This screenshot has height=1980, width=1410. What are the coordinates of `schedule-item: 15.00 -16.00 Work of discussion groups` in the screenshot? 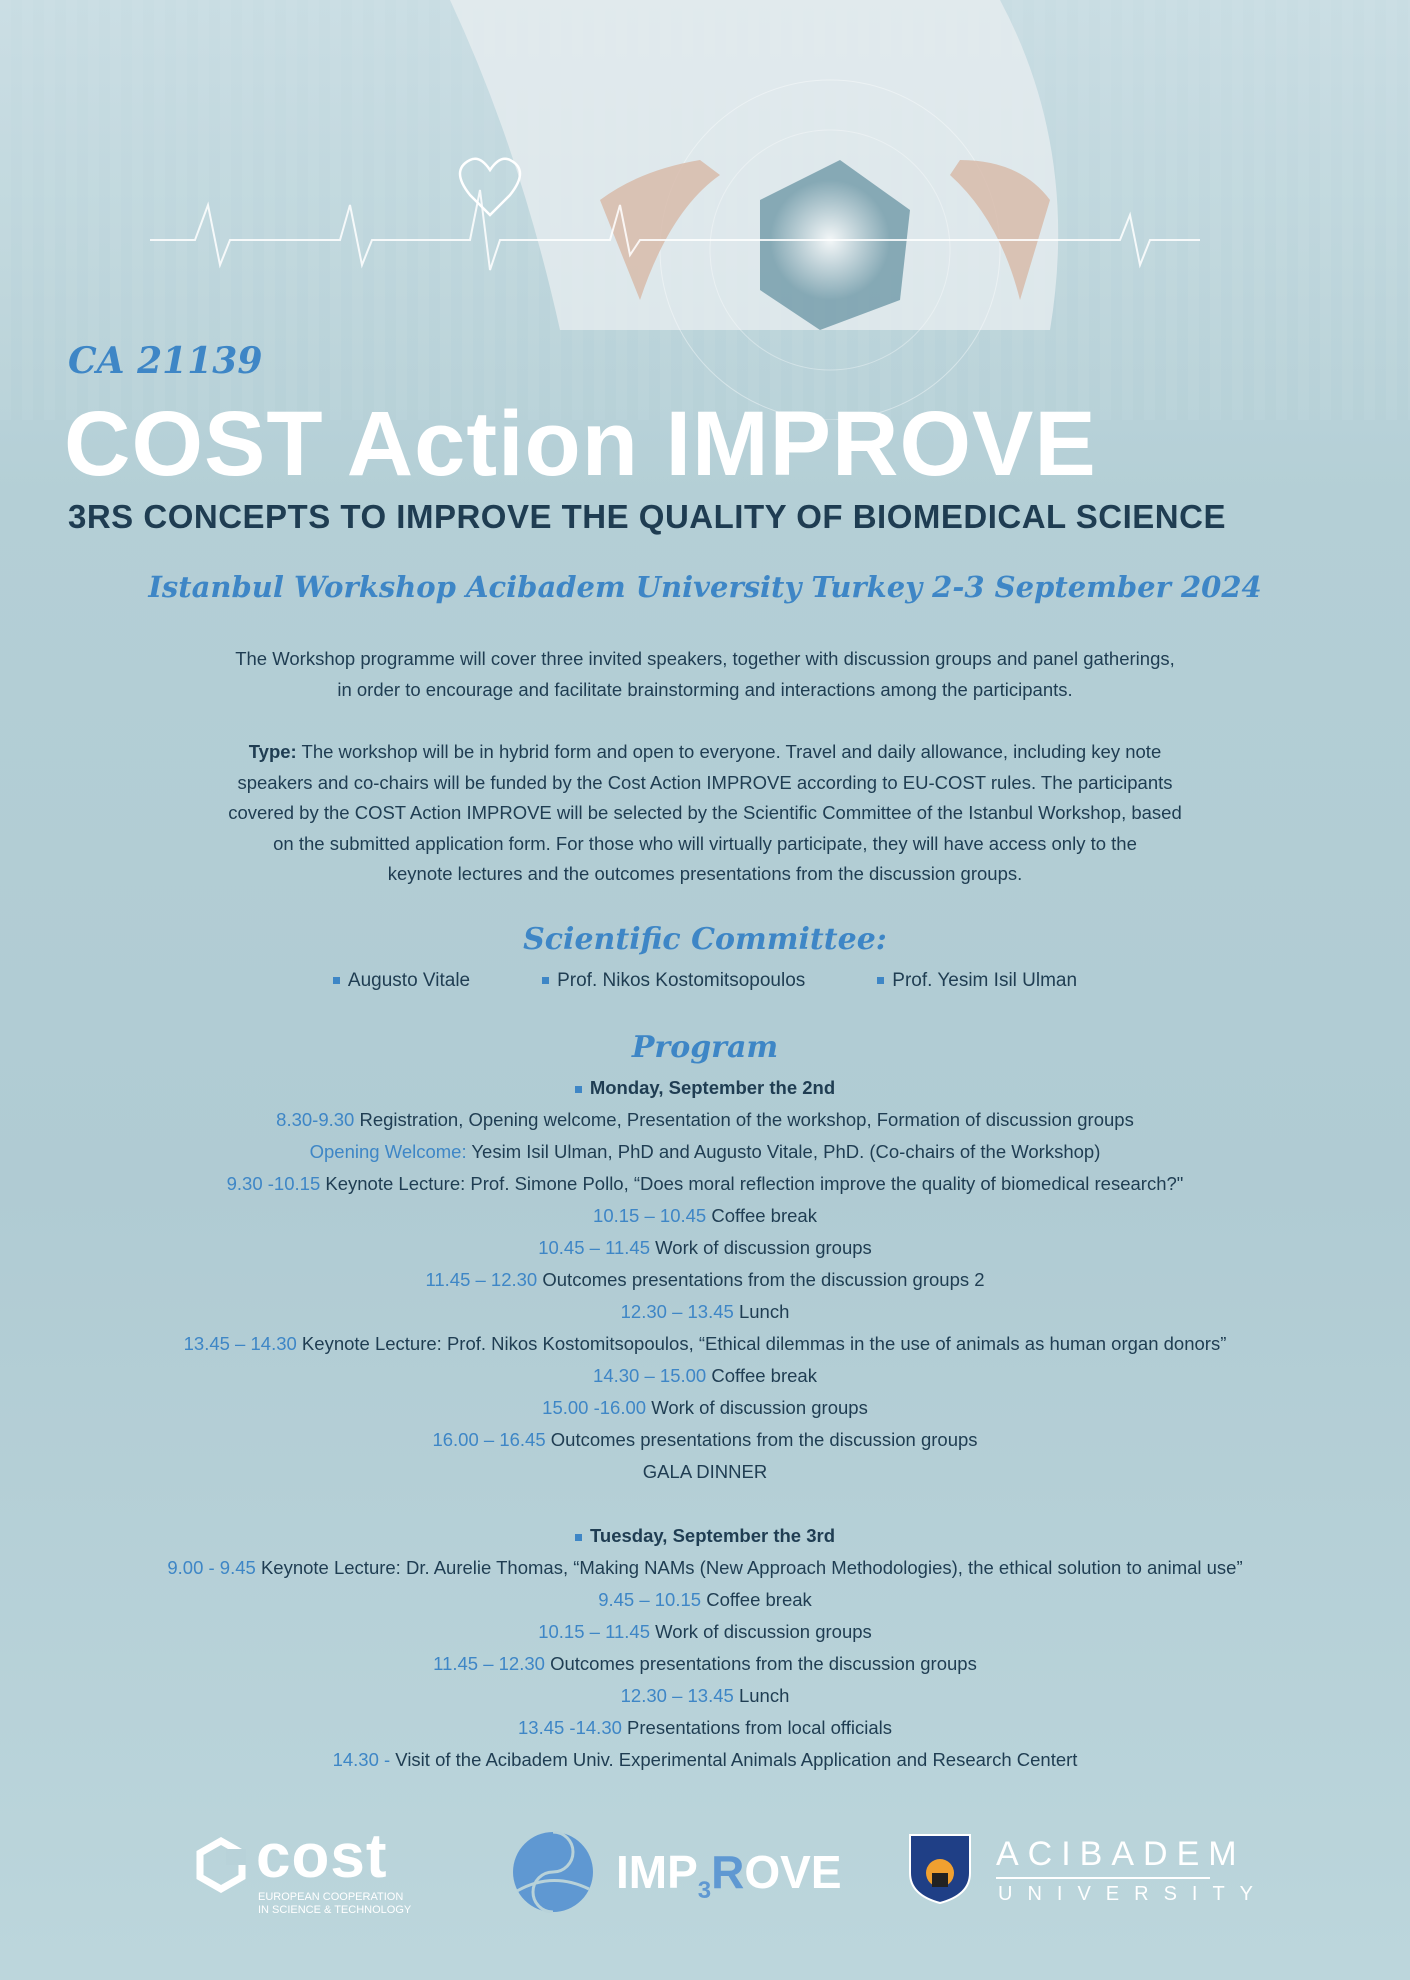 It's located at (705, 1408).